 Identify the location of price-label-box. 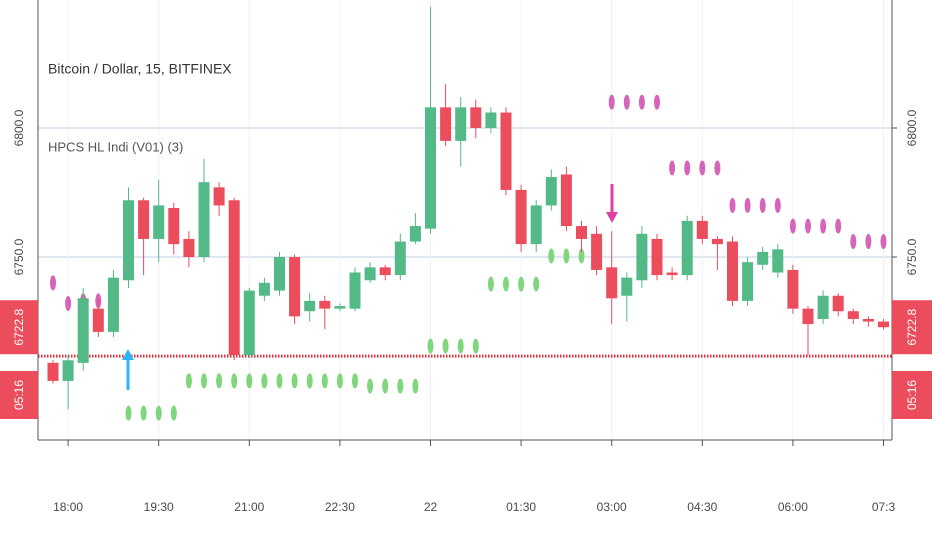
(19, 327).